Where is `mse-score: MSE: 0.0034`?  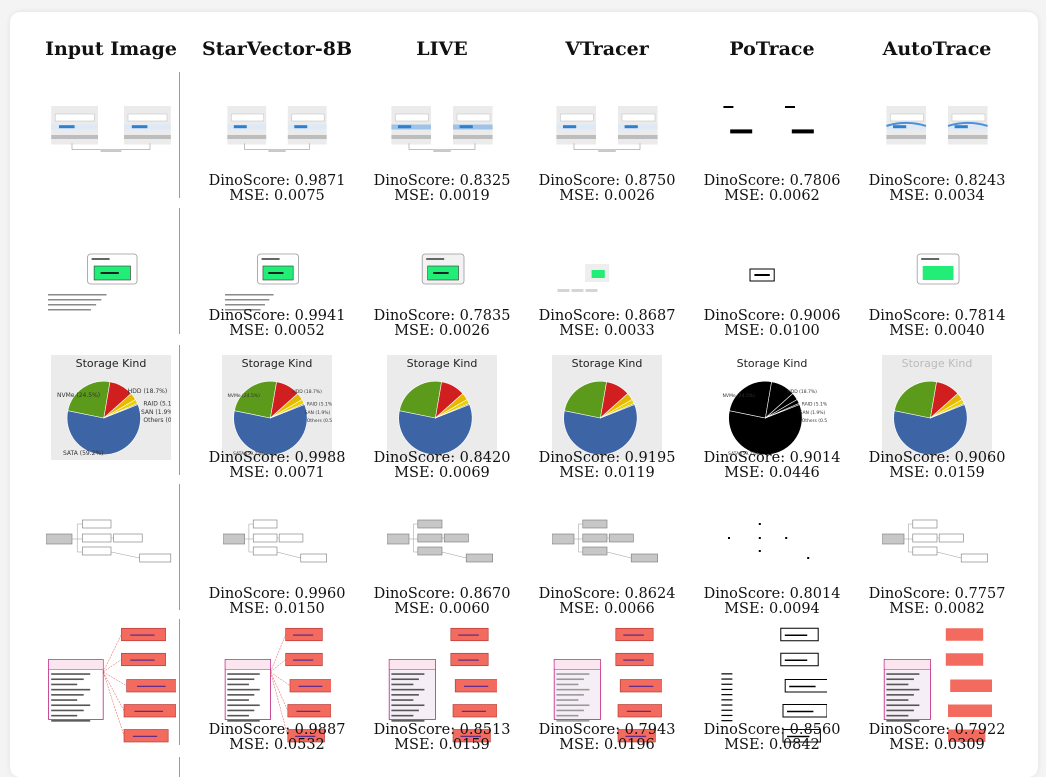
mse-score: MSE: 0.0034 is located at coordinates (937, 196).